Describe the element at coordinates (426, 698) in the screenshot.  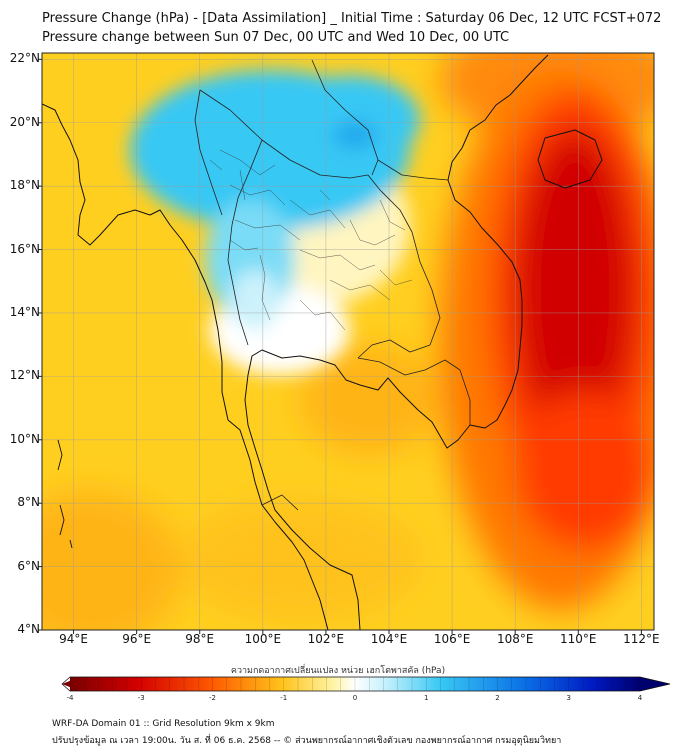
I see `colorbar-tick-label: 1` at that location.